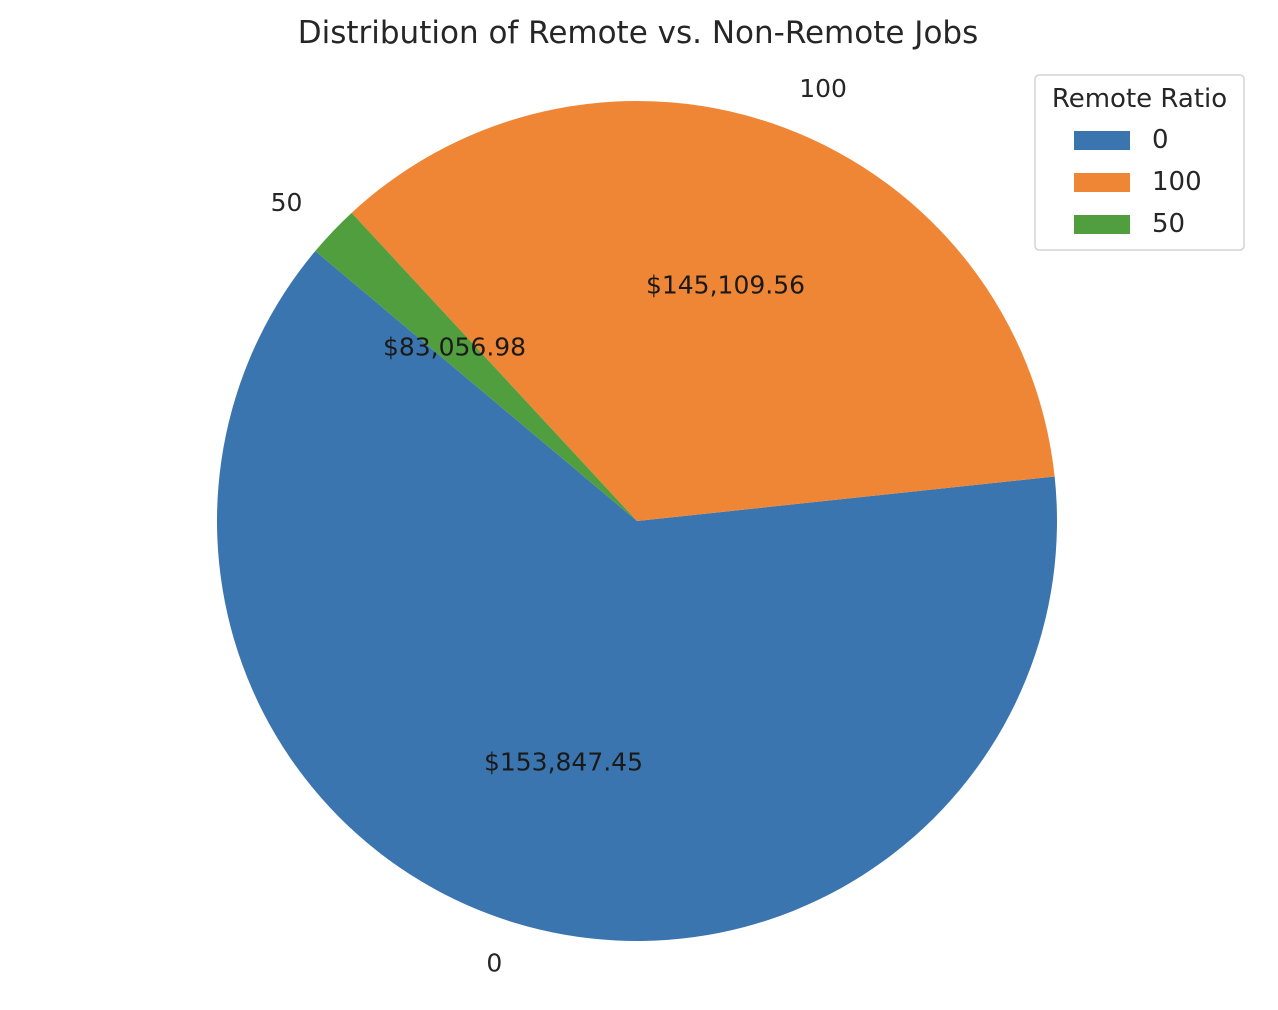 This screenshot has width=1278, height=1010. What do you see at coordinates (725, 285) in the screenshot?
I see `slice-value-100: $145,109.56` at bounding box center [725, 285].